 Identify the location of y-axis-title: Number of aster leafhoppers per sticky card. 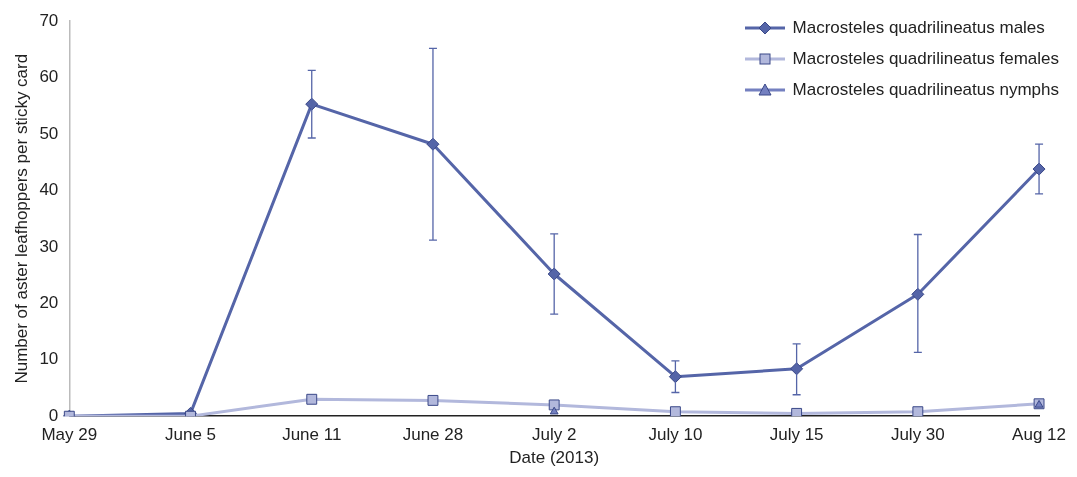
(21, 218).